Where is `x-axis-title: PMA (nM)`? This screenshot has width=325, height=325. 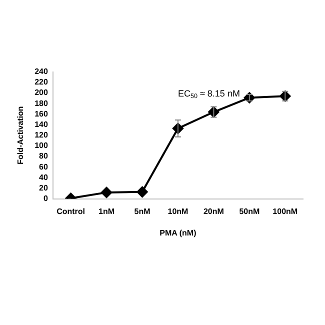 x-axis-title: PMA (nM) is located at coordinates (178, 233).